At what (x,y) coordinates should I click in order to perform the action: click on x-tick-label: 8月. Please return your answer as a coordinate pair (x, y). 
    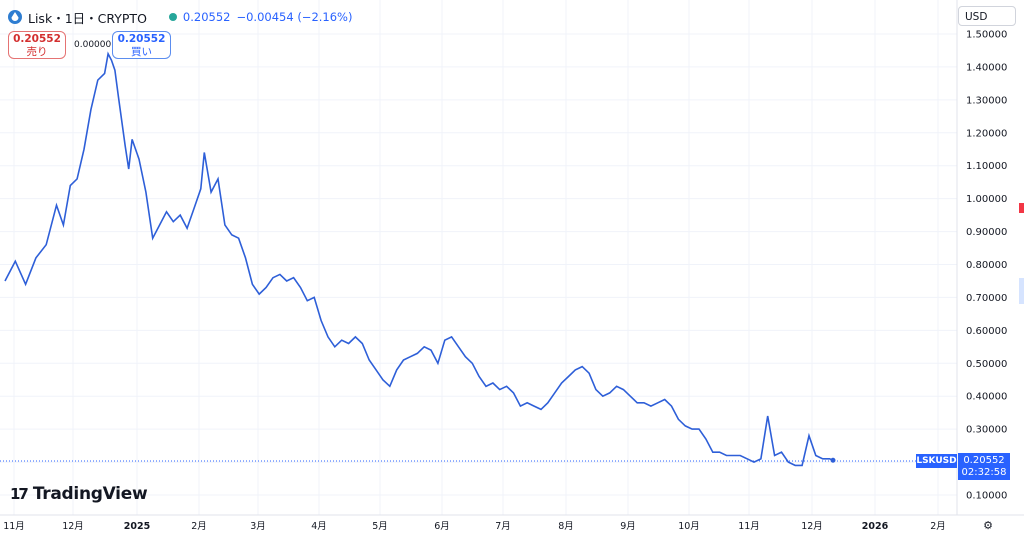
    Looking at the image, I should click on (566, 526).